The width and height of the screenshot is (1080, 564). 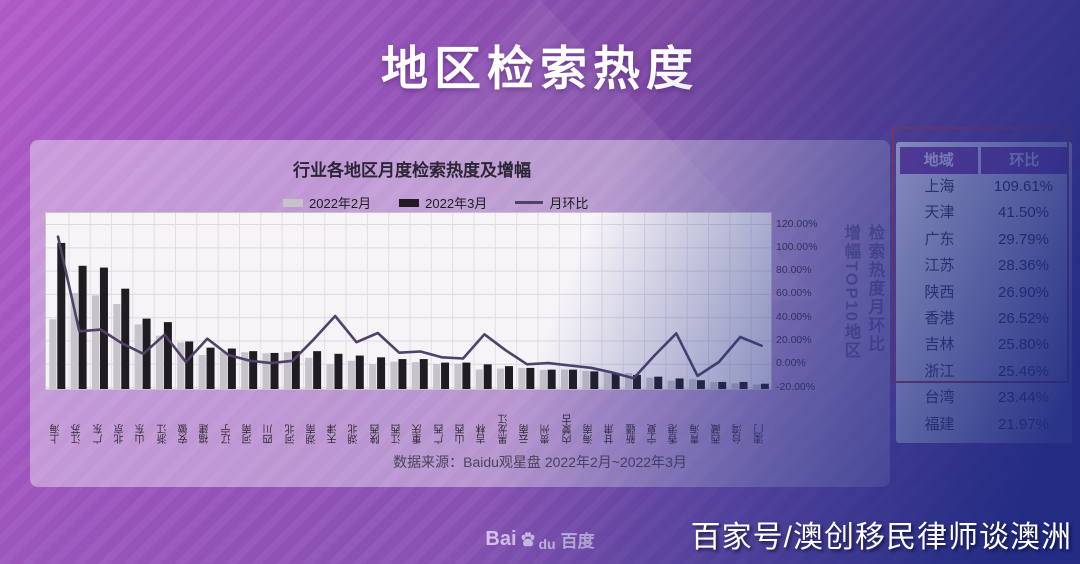 What do you see at coordinates (568, 429) in the screenshot?
I see `x-axis-label: 内蒙古` at bounding box center [568, 429].